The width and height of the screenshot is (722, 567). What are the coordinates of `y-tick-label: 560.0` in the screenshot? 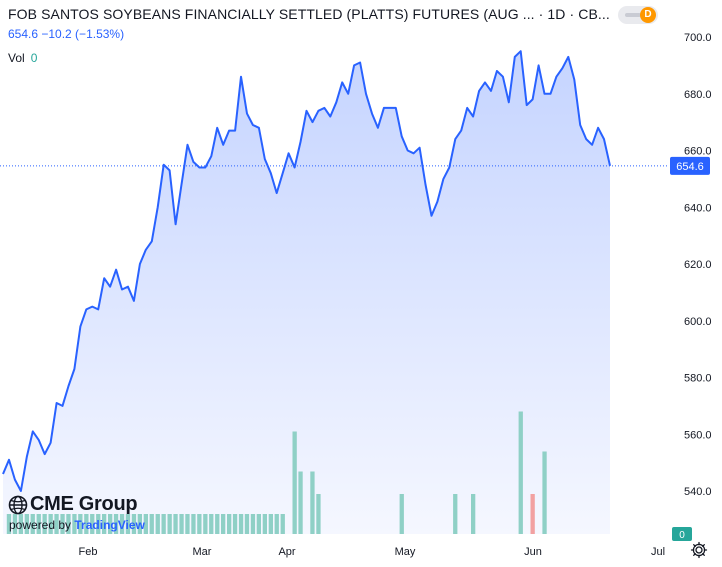 It's located at (698, 435).